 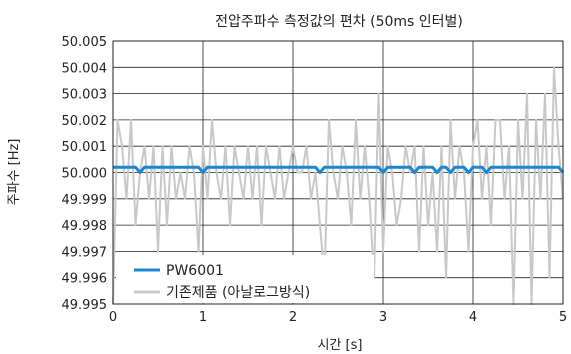 I want to click on x-tick-label: 5, so click(x=563, y=317).